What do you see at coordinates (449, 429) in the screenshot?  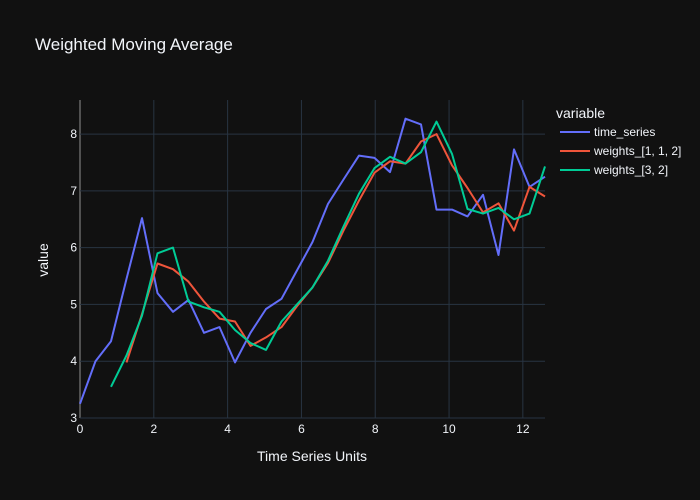 I see `x-tick-label: 10` at bounding box center [449, 429].